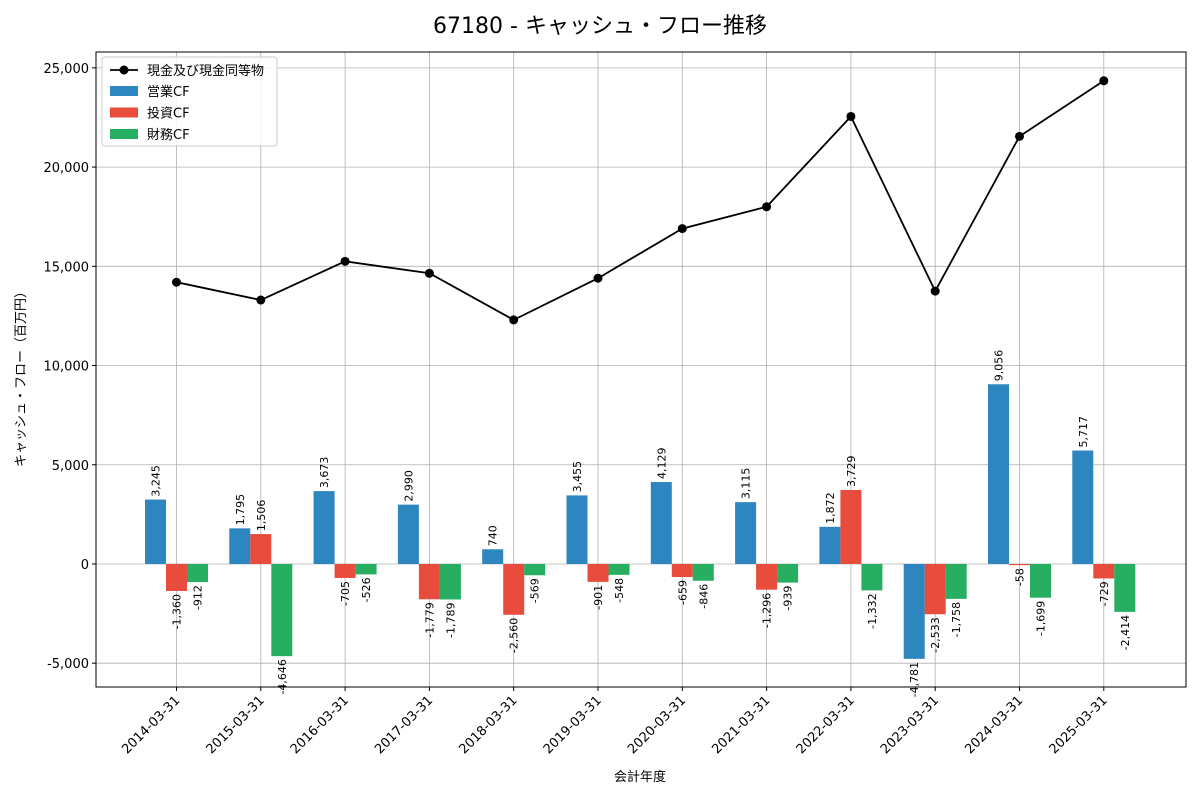 This screenshot has width=1200, height=800. Describe the element at coordinates (956, 581) in the screenshot. I see `bar-財務CF-2023-03-31` at that location.